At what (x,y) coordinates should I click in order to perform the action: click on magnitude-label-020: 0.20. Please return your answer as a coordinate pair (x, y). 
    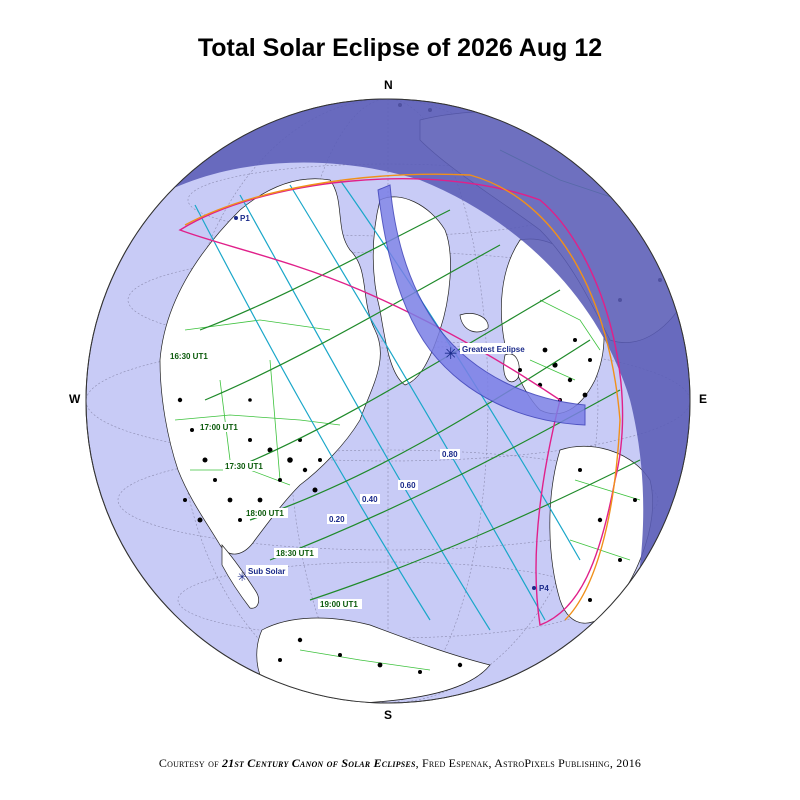
    Looking at the image, I should click on (337, 519).